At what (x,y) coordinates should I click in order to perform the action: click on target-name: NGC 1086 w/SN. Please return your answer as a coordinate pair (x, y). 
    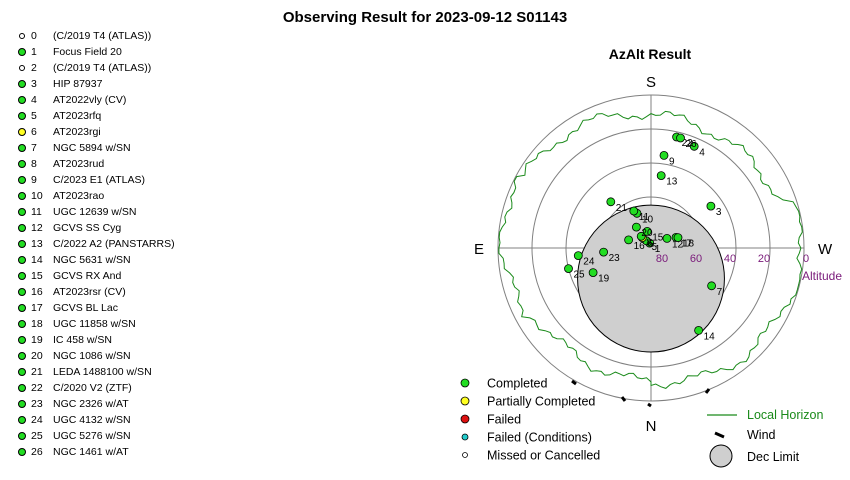
    Looking at the image, I should click on (92, 356).